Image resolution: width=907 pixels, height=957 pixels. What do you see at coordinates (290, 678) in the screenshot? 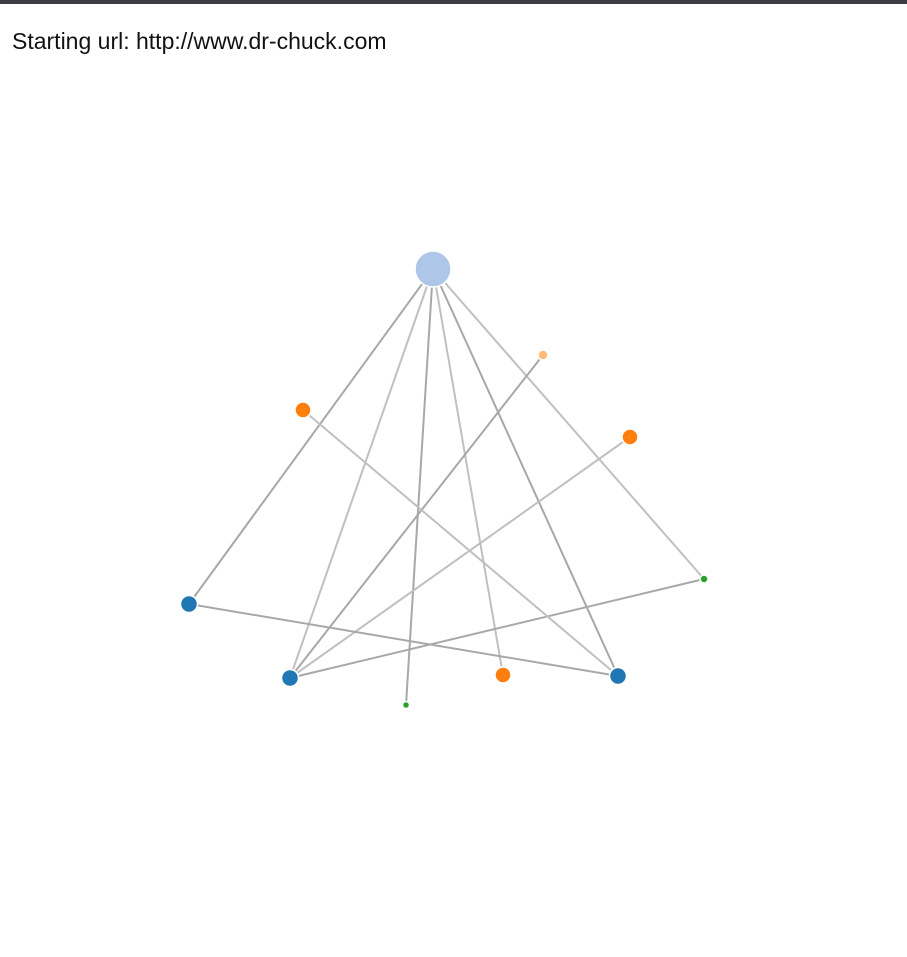
I see `graph-node-n6` at bounding box center [290, 678].